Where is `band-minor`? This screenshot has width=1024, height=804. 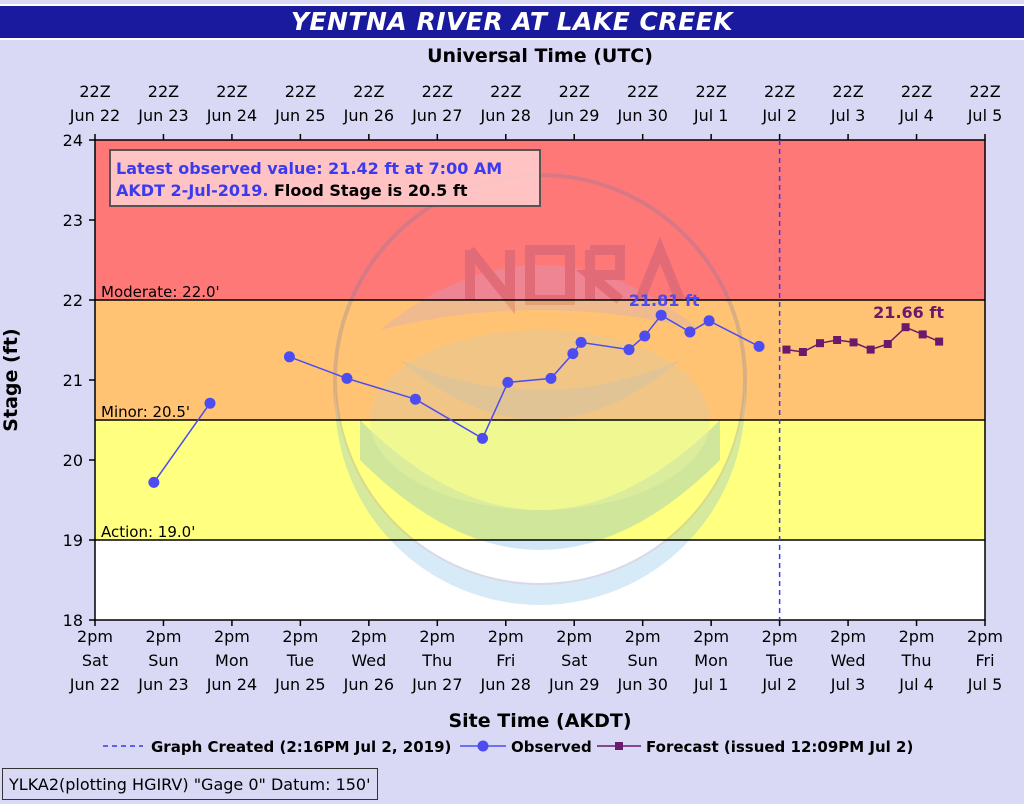
band-minor is located at coordinates (540, 360).